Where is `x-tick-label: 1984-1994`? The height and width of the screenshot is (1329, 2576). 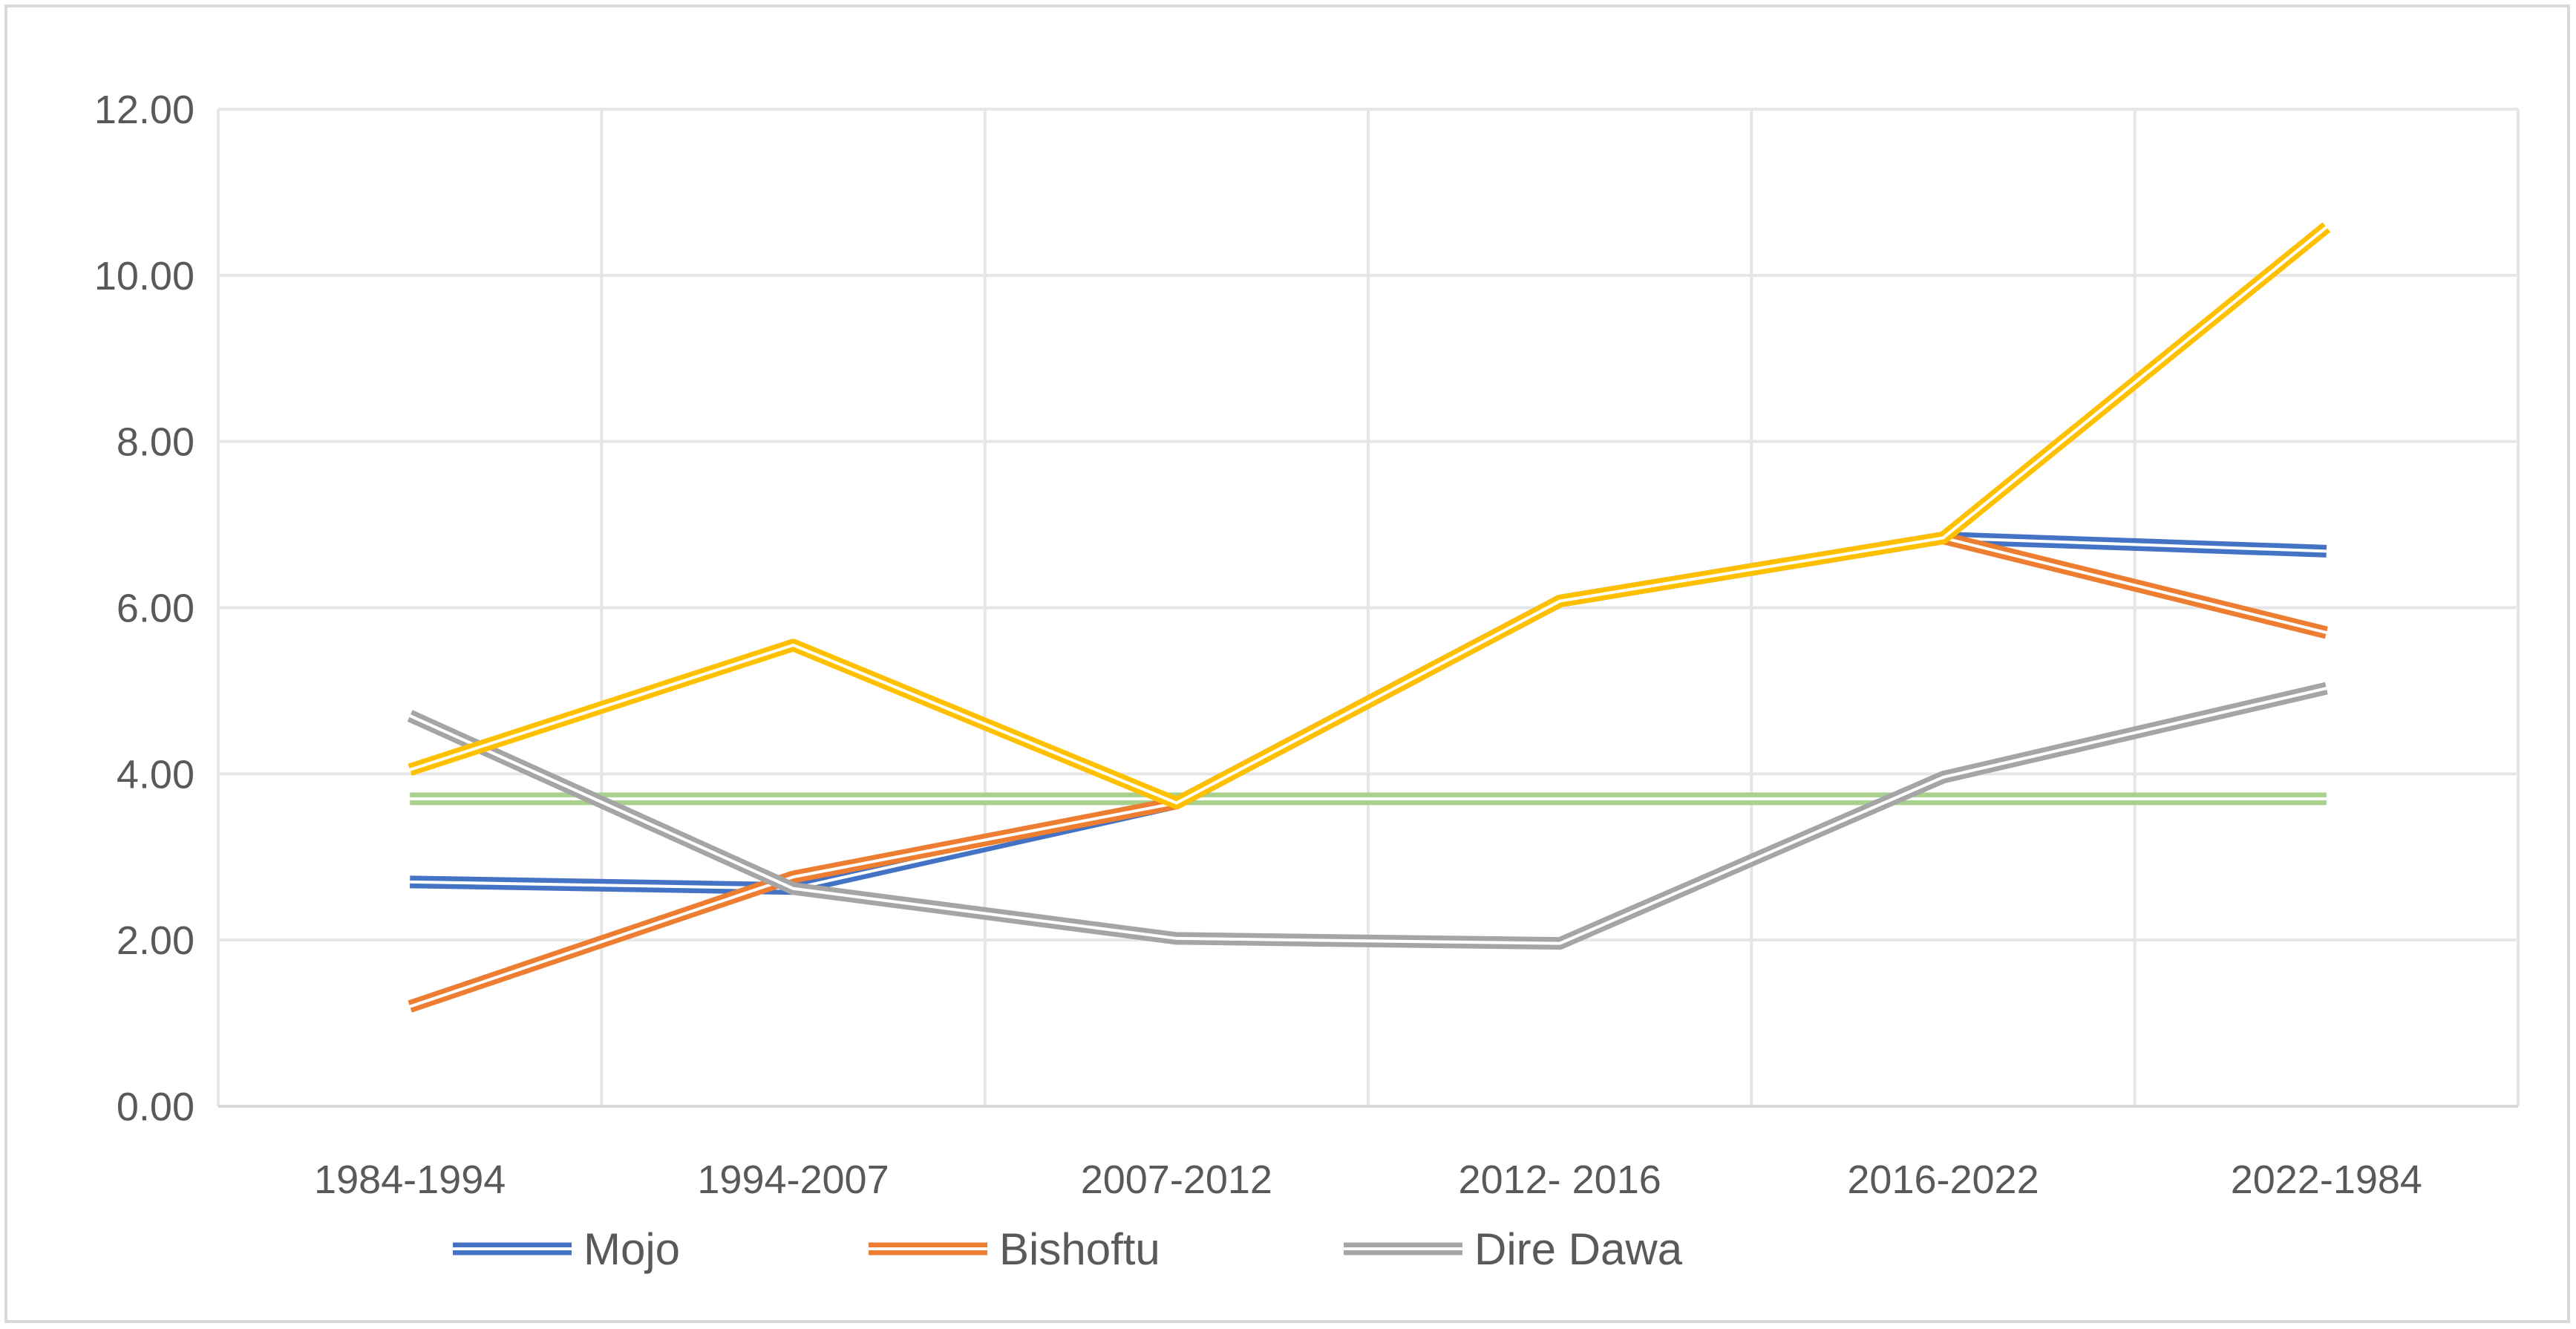
x-tick-label: 1984-1994 is located at coordinates (410, 1179).